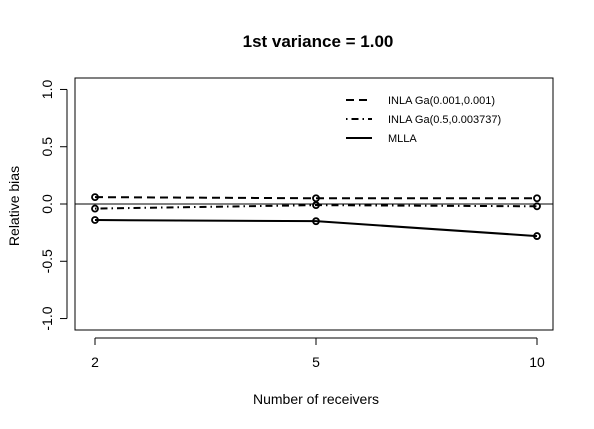 The image size is (594, 429). What do you see at coordinates (314, 216) in the screenshot?
I see `plot-area` at bounding box center [314, 216].